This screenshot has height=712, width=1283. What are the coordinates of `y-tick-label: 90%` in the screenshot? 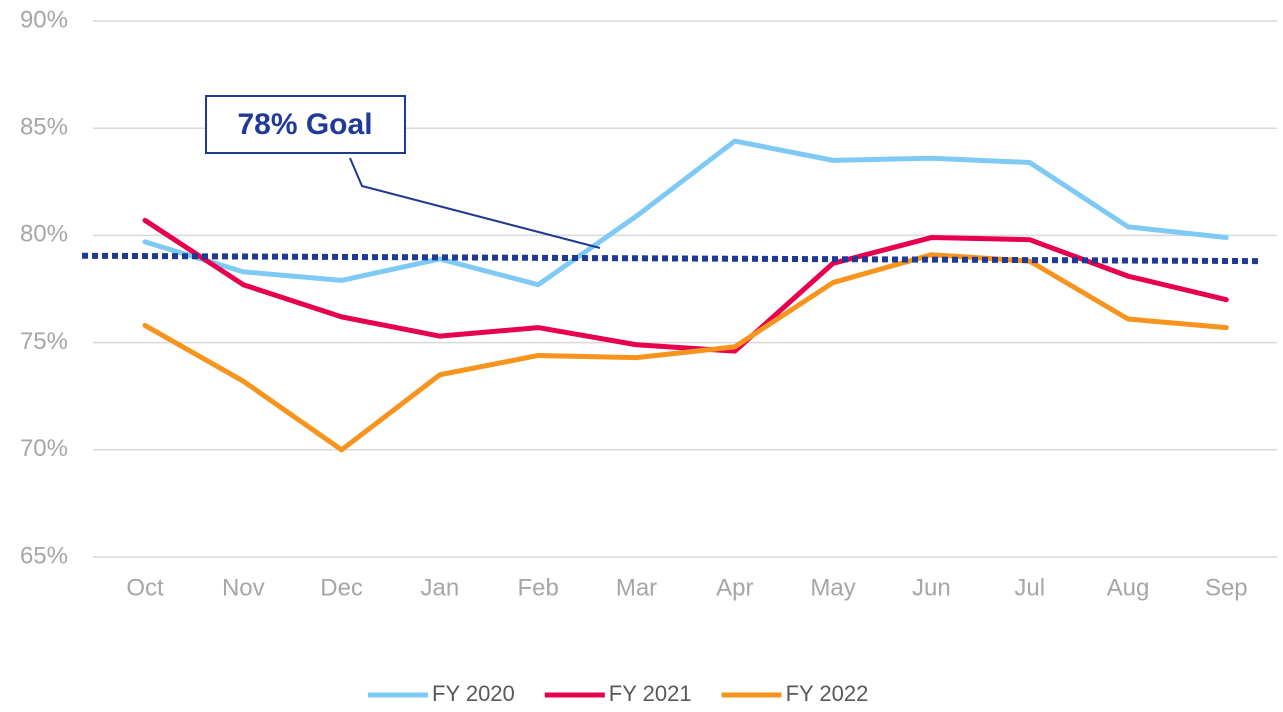 It's located at (44, 19).